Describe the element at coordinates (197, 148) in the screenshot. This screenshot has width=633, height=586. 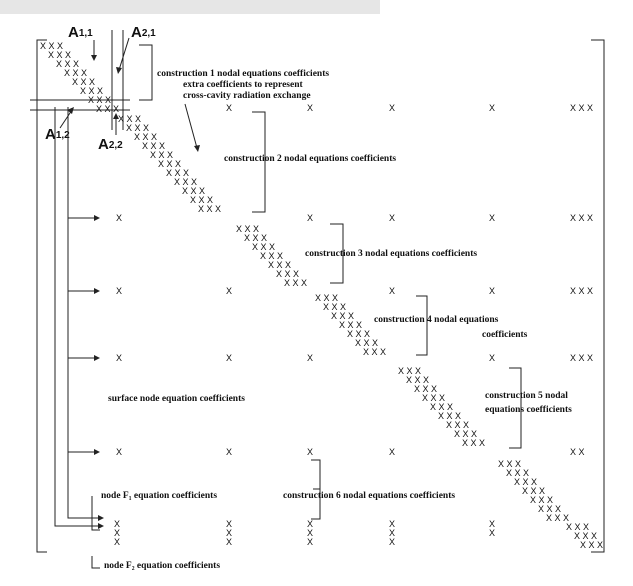
I see `extra-coefficients-arrowhead` at that location.